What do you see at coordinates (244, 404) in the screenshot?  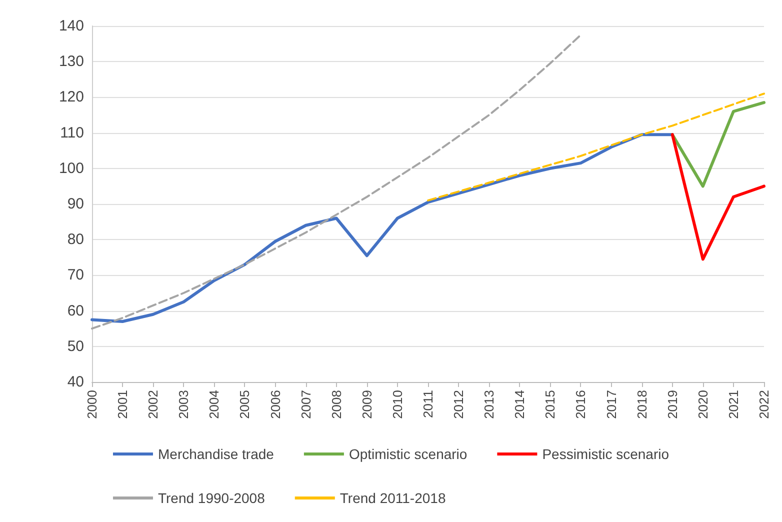 I see `x-tick-label: 2005` at bounding box center [244, 404].